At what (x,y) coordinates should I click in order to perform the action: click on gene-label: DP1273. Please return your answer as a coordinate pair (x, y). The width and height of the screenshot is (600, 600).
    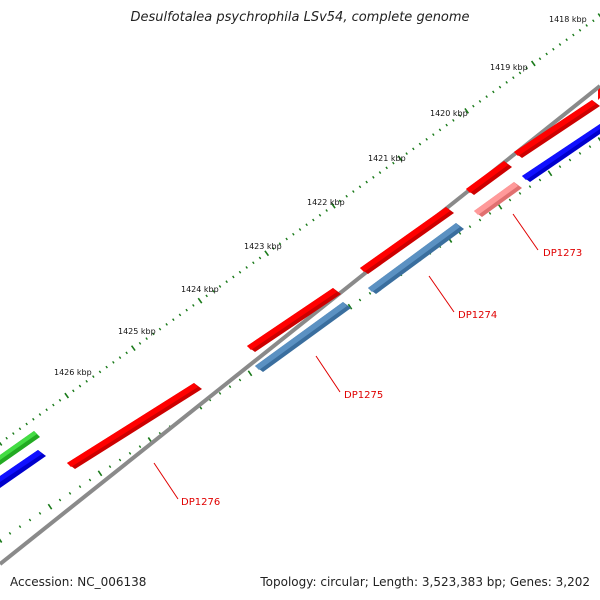
    Looking at the image, I should click on (562, 253).